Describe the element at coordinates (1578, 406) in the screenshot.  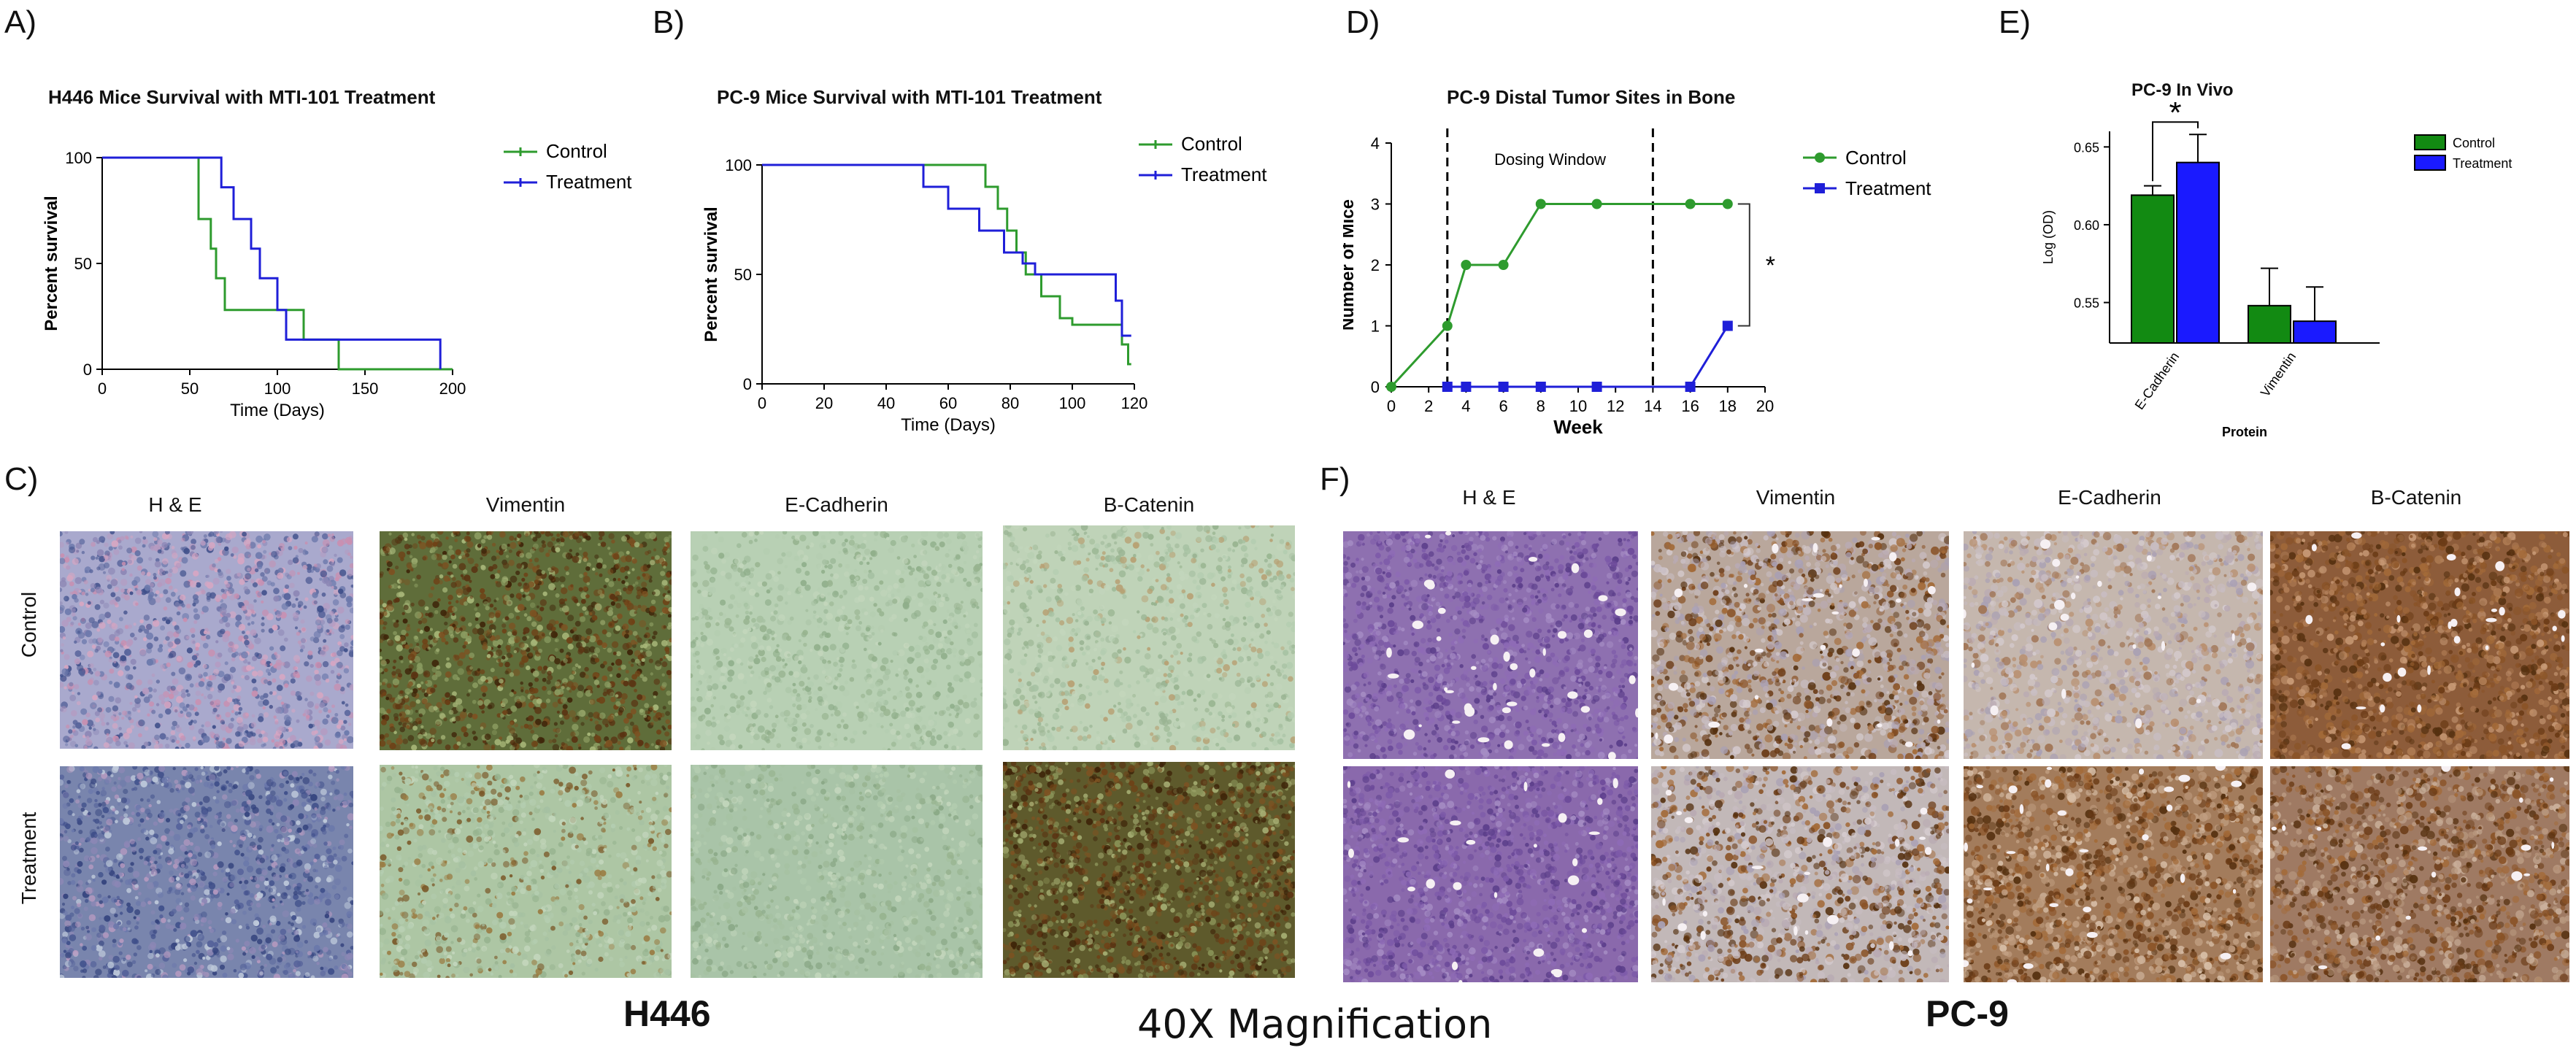
I see `x-tick-label: 10` at that location.